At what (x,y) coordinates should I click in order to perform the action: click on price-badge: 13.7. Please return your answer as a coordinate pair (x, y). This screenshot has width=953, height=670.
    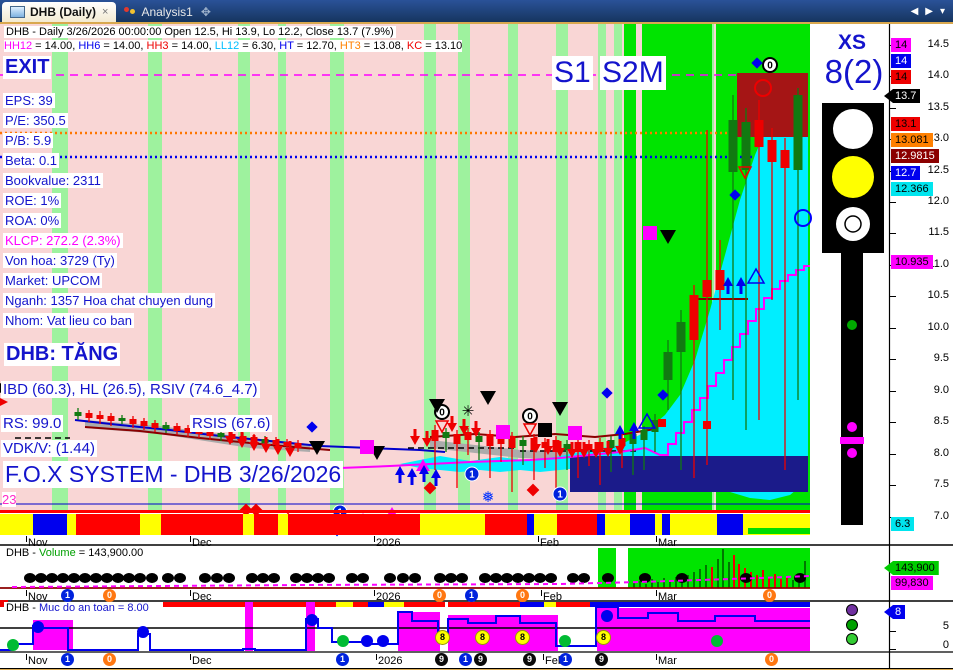
    Looking at the image, I should click on (902, 96).